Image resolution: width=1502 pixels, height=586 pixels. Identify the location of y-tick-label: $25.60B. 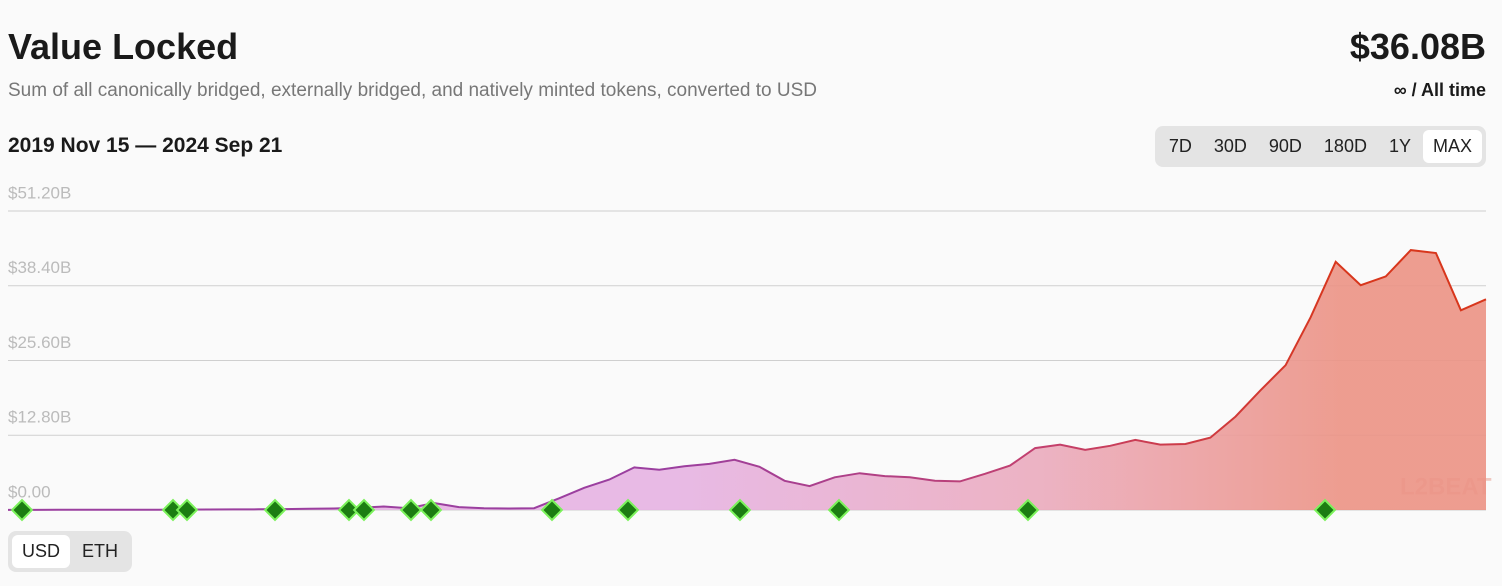
(39, 342).